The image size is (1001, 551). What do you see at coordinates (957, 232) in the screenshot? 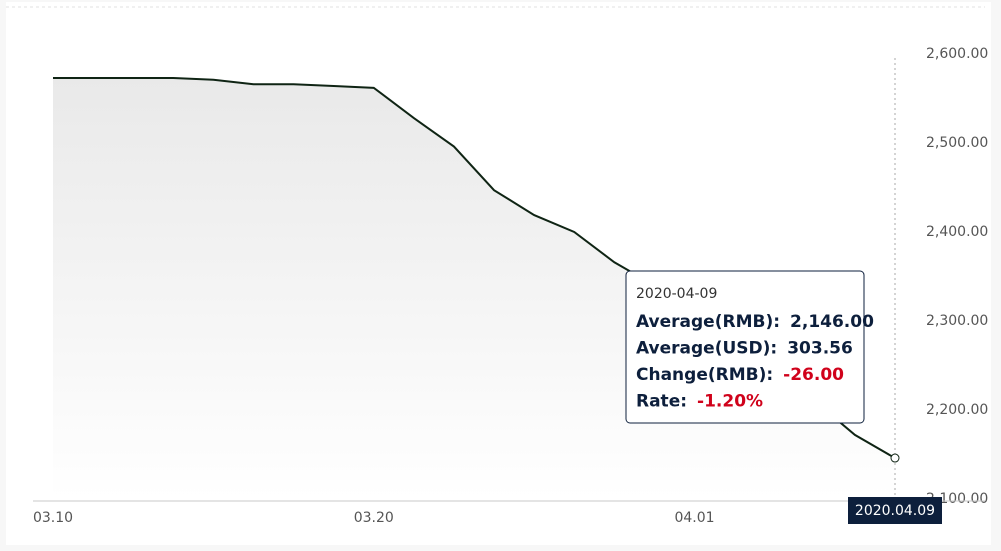
I see `y-tick-label: 2,400.00` at bounding box center [957, 232].